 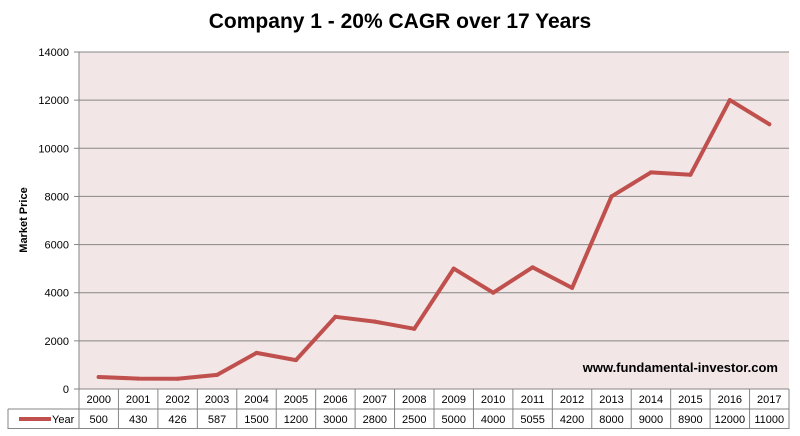 I want to click on x-tick-label: 2006, so click(x=335, y=400).